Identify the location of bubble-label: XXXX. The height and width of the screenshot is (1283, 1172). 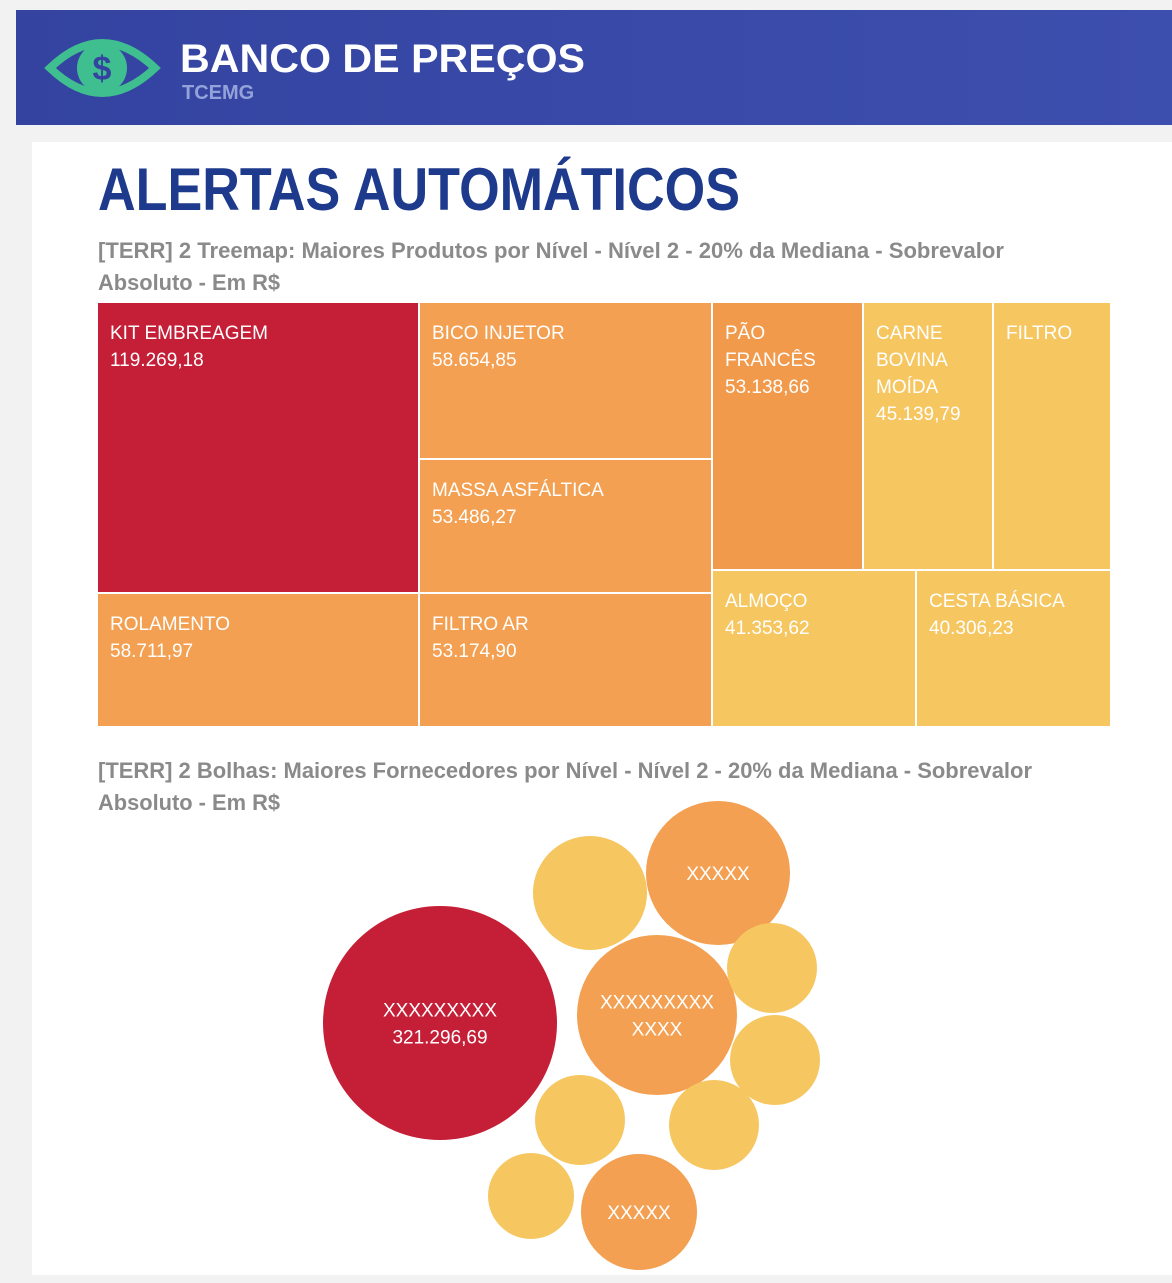
(657, 1030).